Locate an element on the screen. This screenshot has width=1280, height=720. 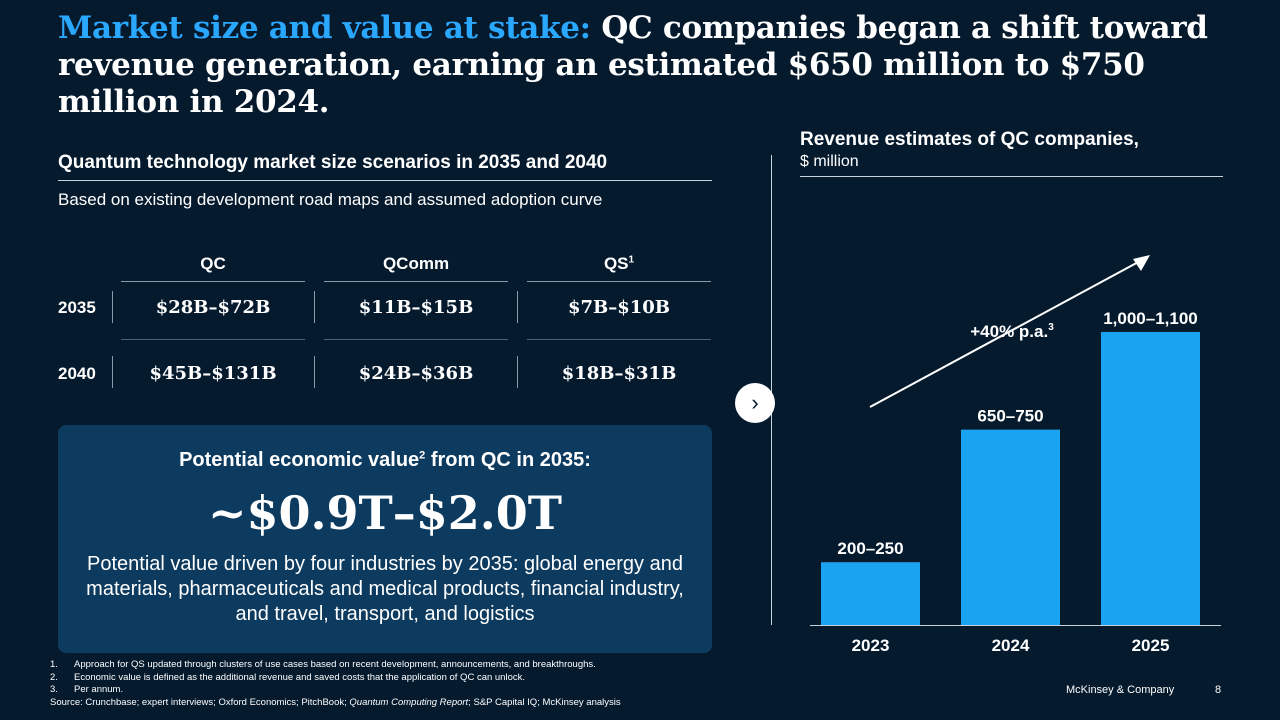
page-number: 8 is located at coordinates (1218, 690).